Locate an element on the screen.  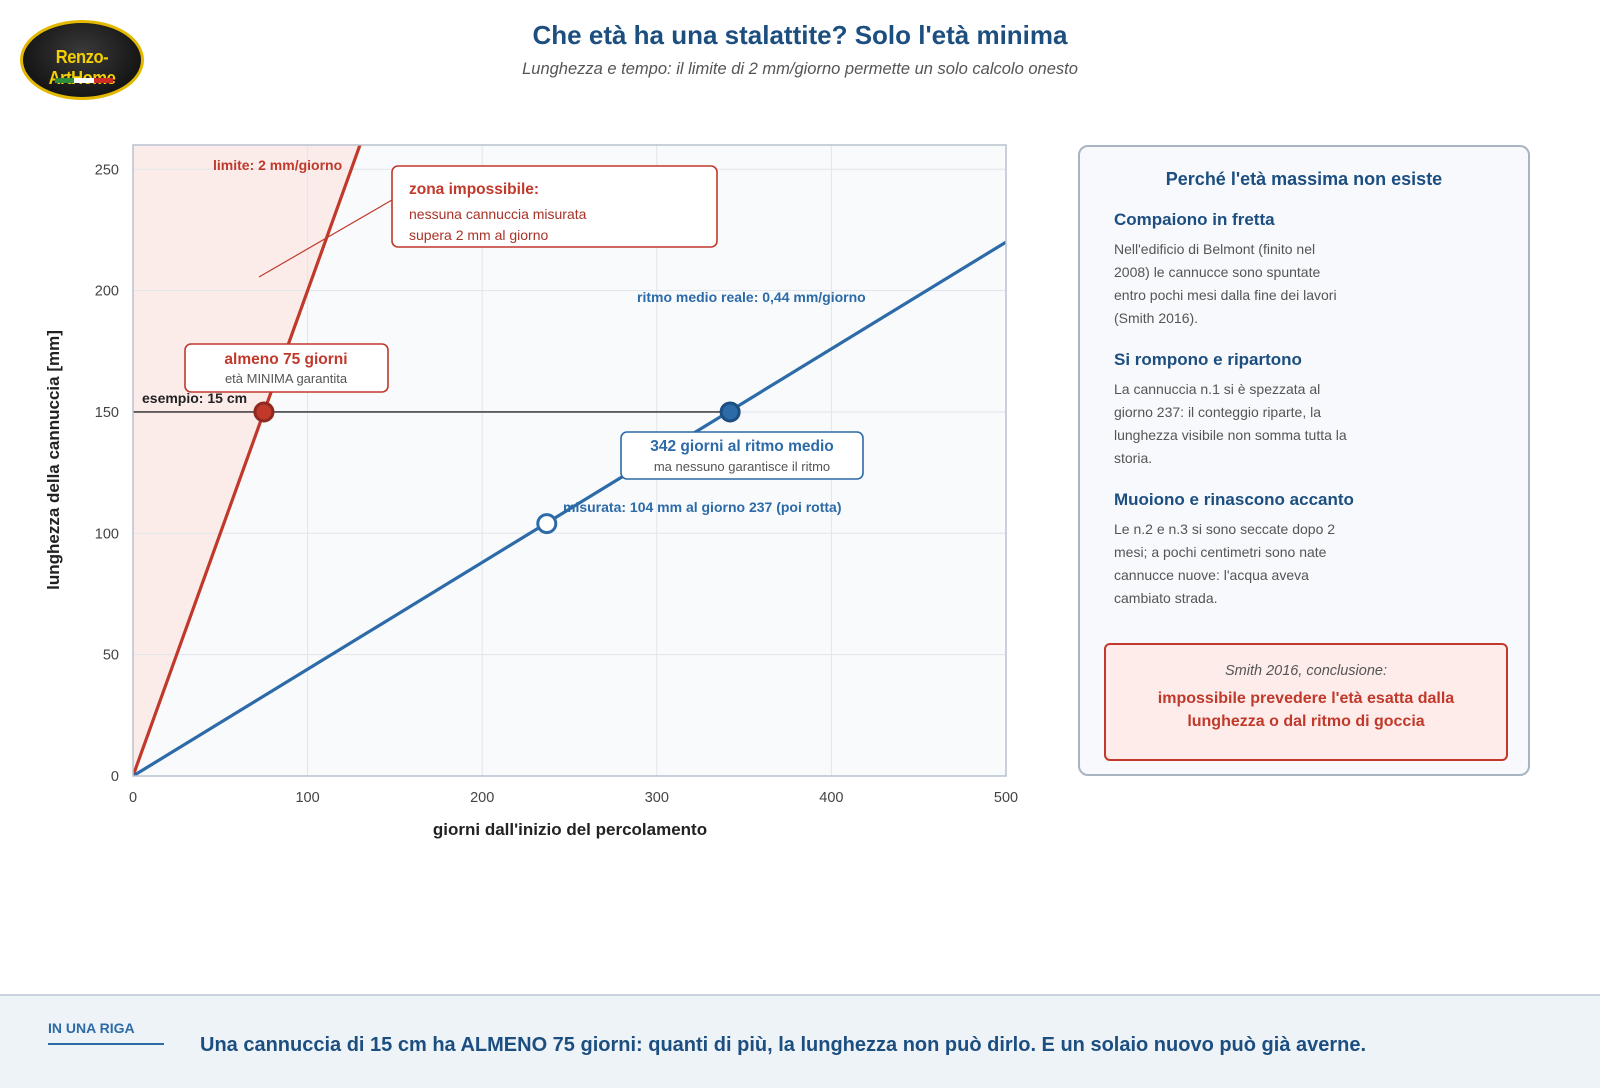
min-age-callout-title: almeno 75 giorni is located at coordinates (285, 359).